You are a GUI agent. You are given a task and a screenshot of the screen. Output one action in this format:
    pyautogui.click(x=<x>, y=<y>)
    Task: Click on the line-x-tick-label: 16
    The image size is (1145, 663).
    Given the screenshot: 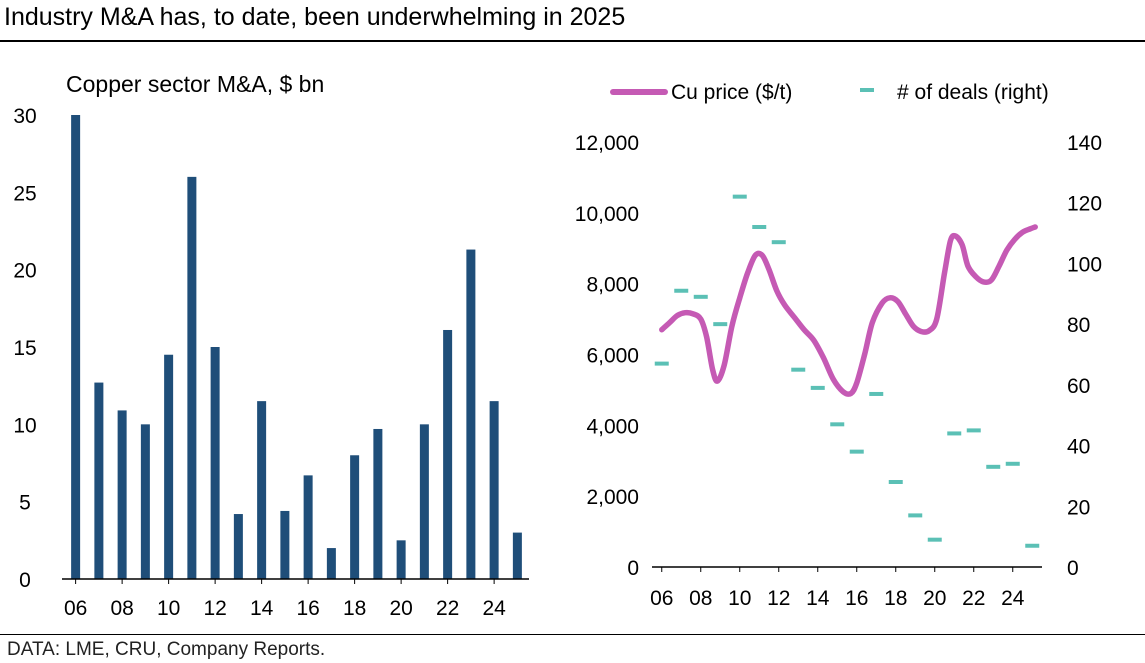 What is the action you would take?
    pyautogui.click(x=856, y=598)
    